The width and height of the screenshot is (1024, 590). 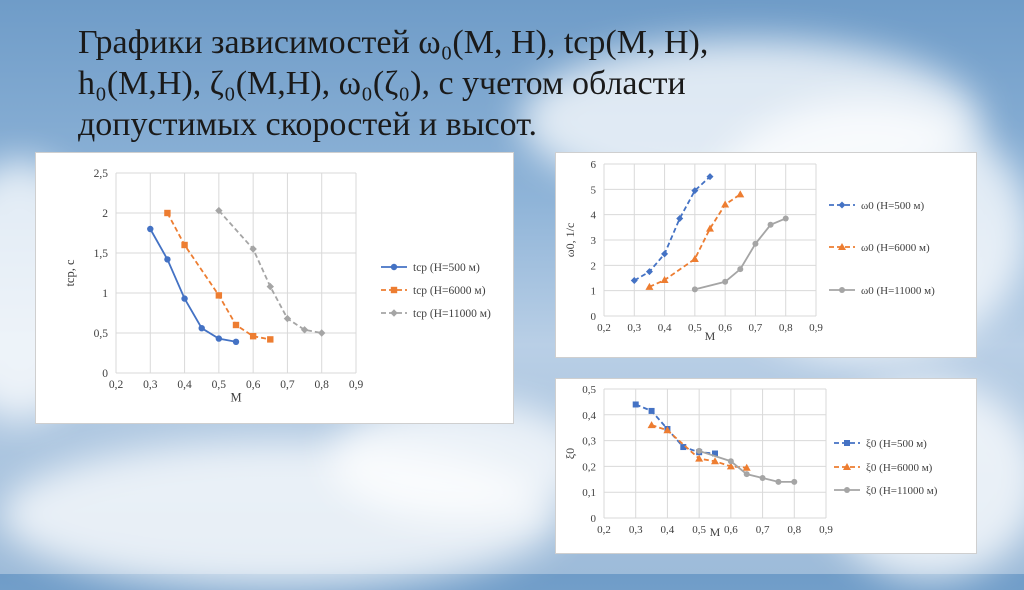 What do you see at coordinates (101, 254) in the screenshot?
I see `y-tick-label: 1,5` at bounding box center [101, 254].